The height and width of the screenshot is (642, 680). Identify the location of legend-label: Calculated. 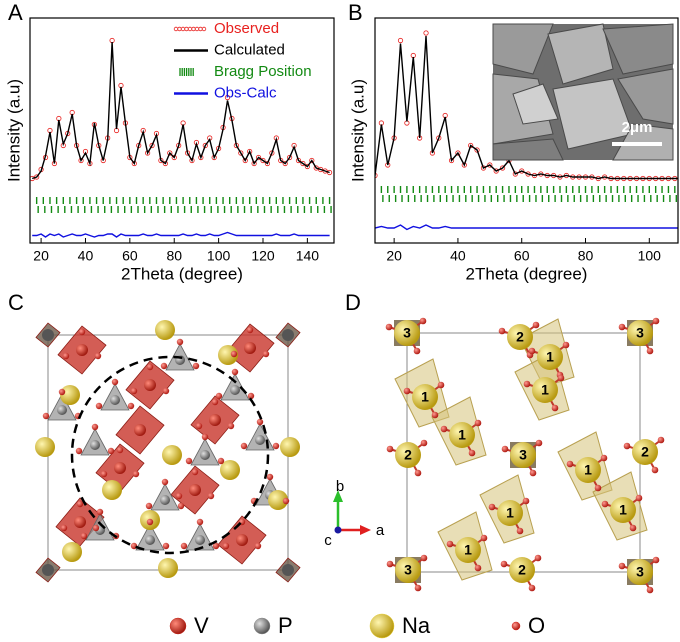
(249, 49).